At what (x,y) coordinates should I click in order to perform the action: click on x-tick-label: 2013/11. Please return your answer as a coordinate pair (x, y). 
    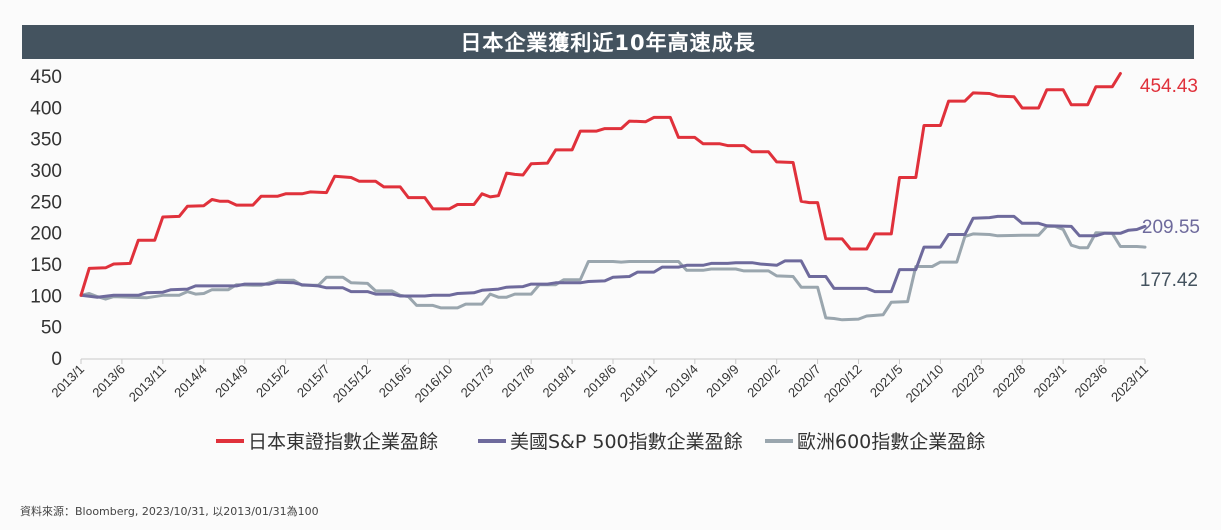
    Looking at the image, I should click on (147, 383).